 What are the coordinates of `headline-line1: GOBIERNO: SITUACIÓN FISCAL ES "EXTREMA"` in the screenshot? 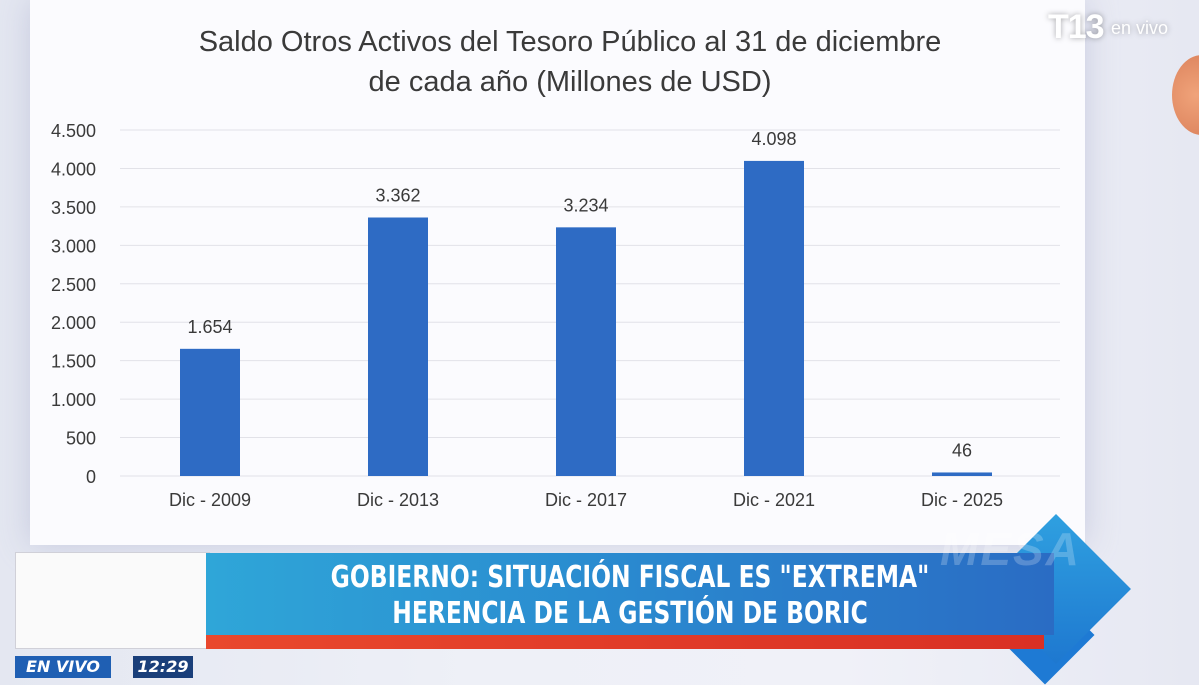 It's located at (630, 577).